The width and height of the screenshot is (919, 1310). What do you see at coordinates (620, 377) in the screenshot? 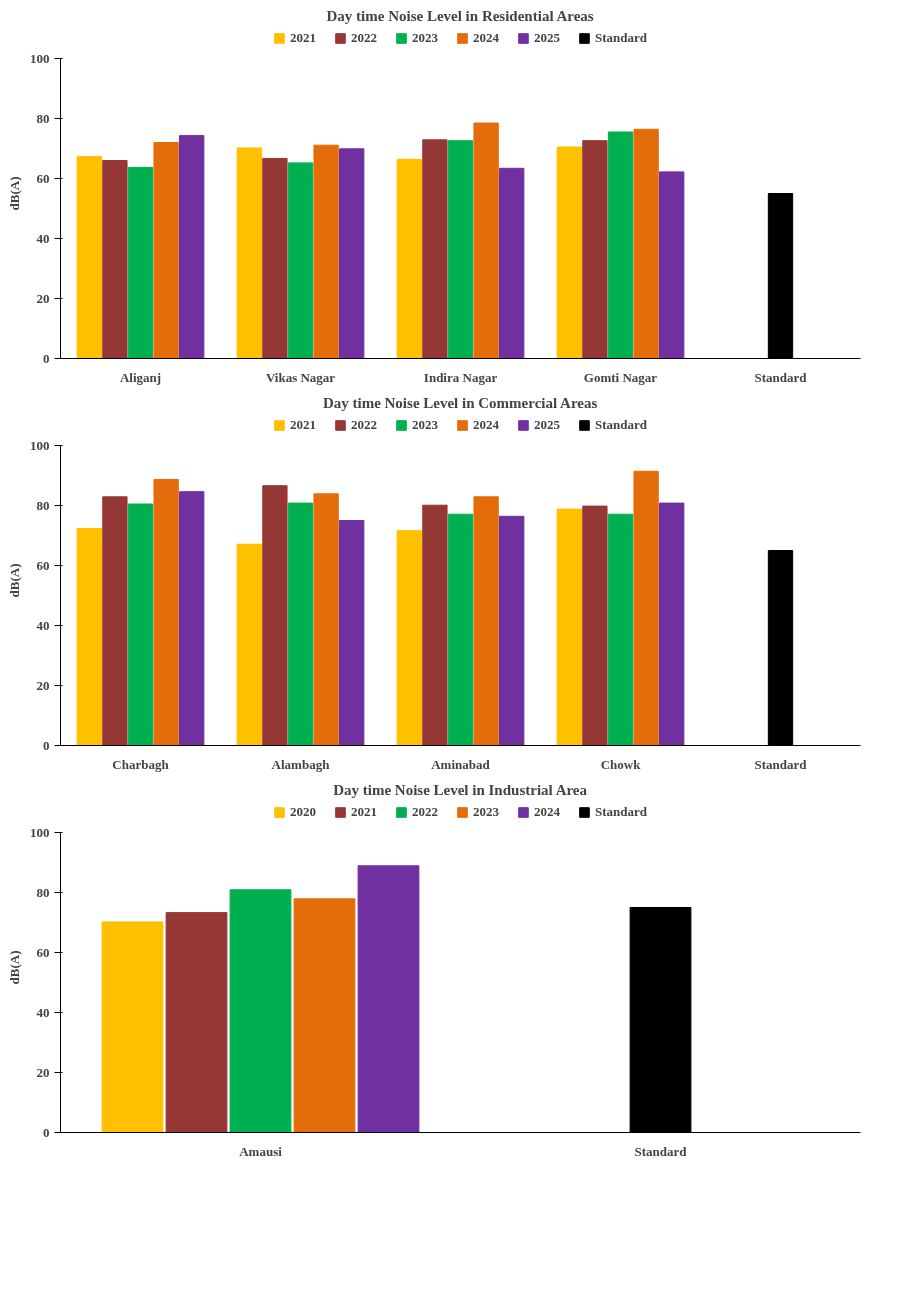
I see `x-tick-label: Gomti Nagar` at bounding box center [620, 377].